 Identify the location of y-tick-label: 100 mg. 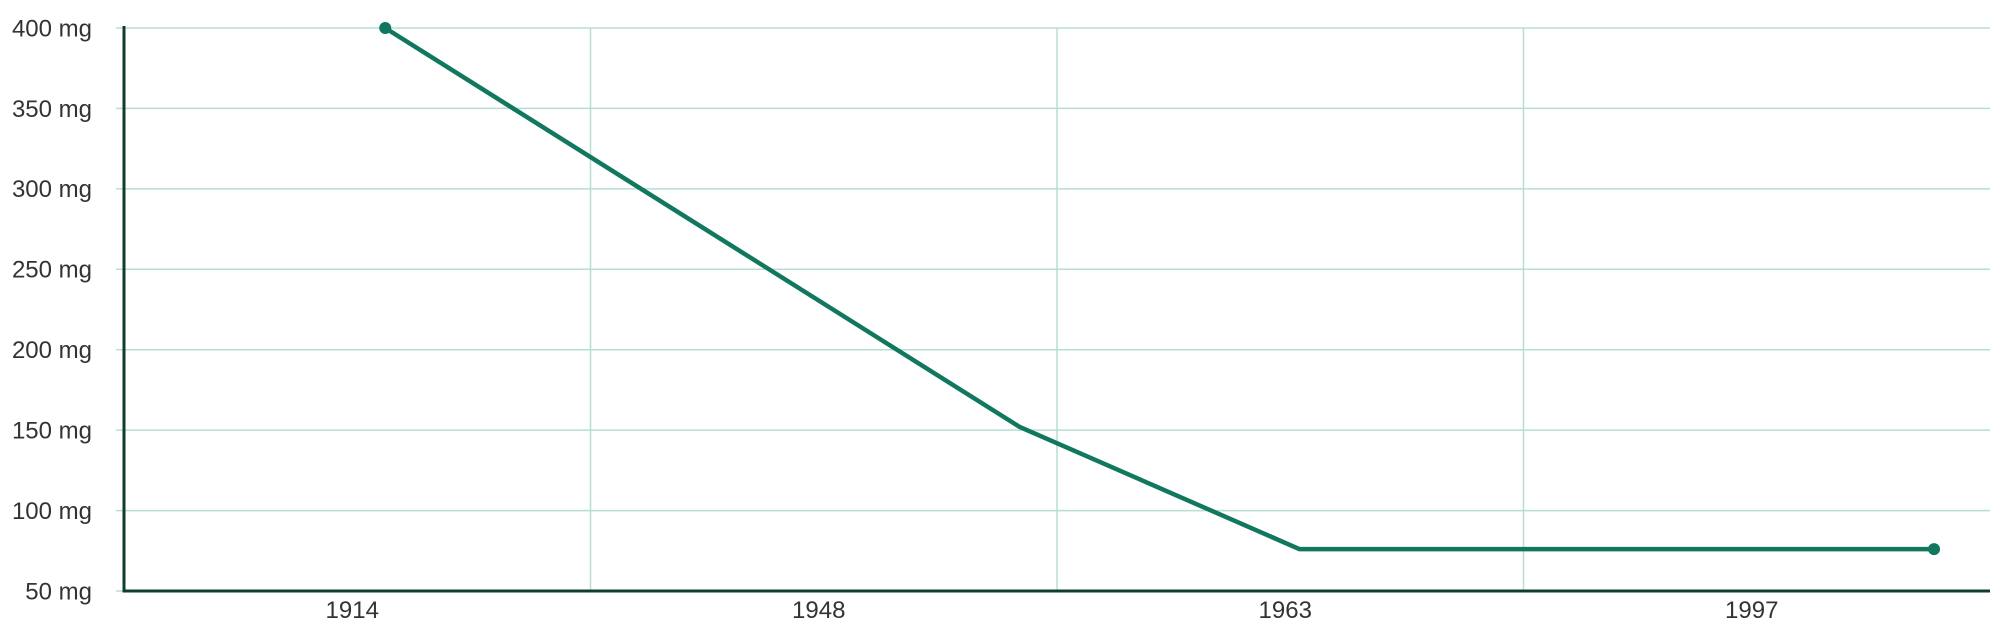
(52, 511).